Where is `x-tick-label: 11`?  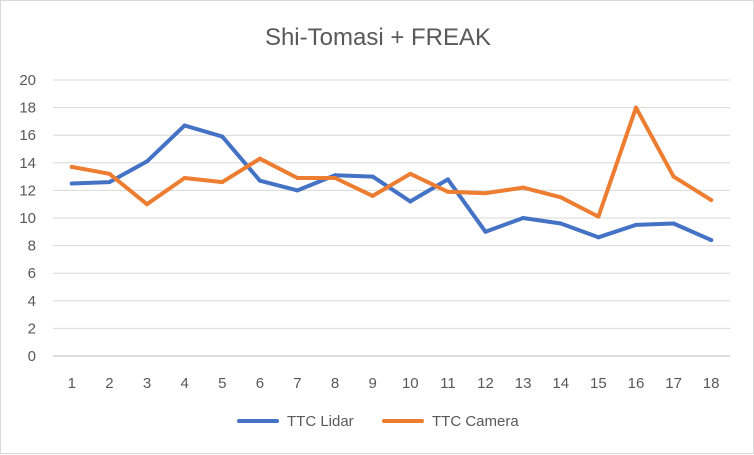 x-tick-label: 11 is located at coordinates (448, 383).